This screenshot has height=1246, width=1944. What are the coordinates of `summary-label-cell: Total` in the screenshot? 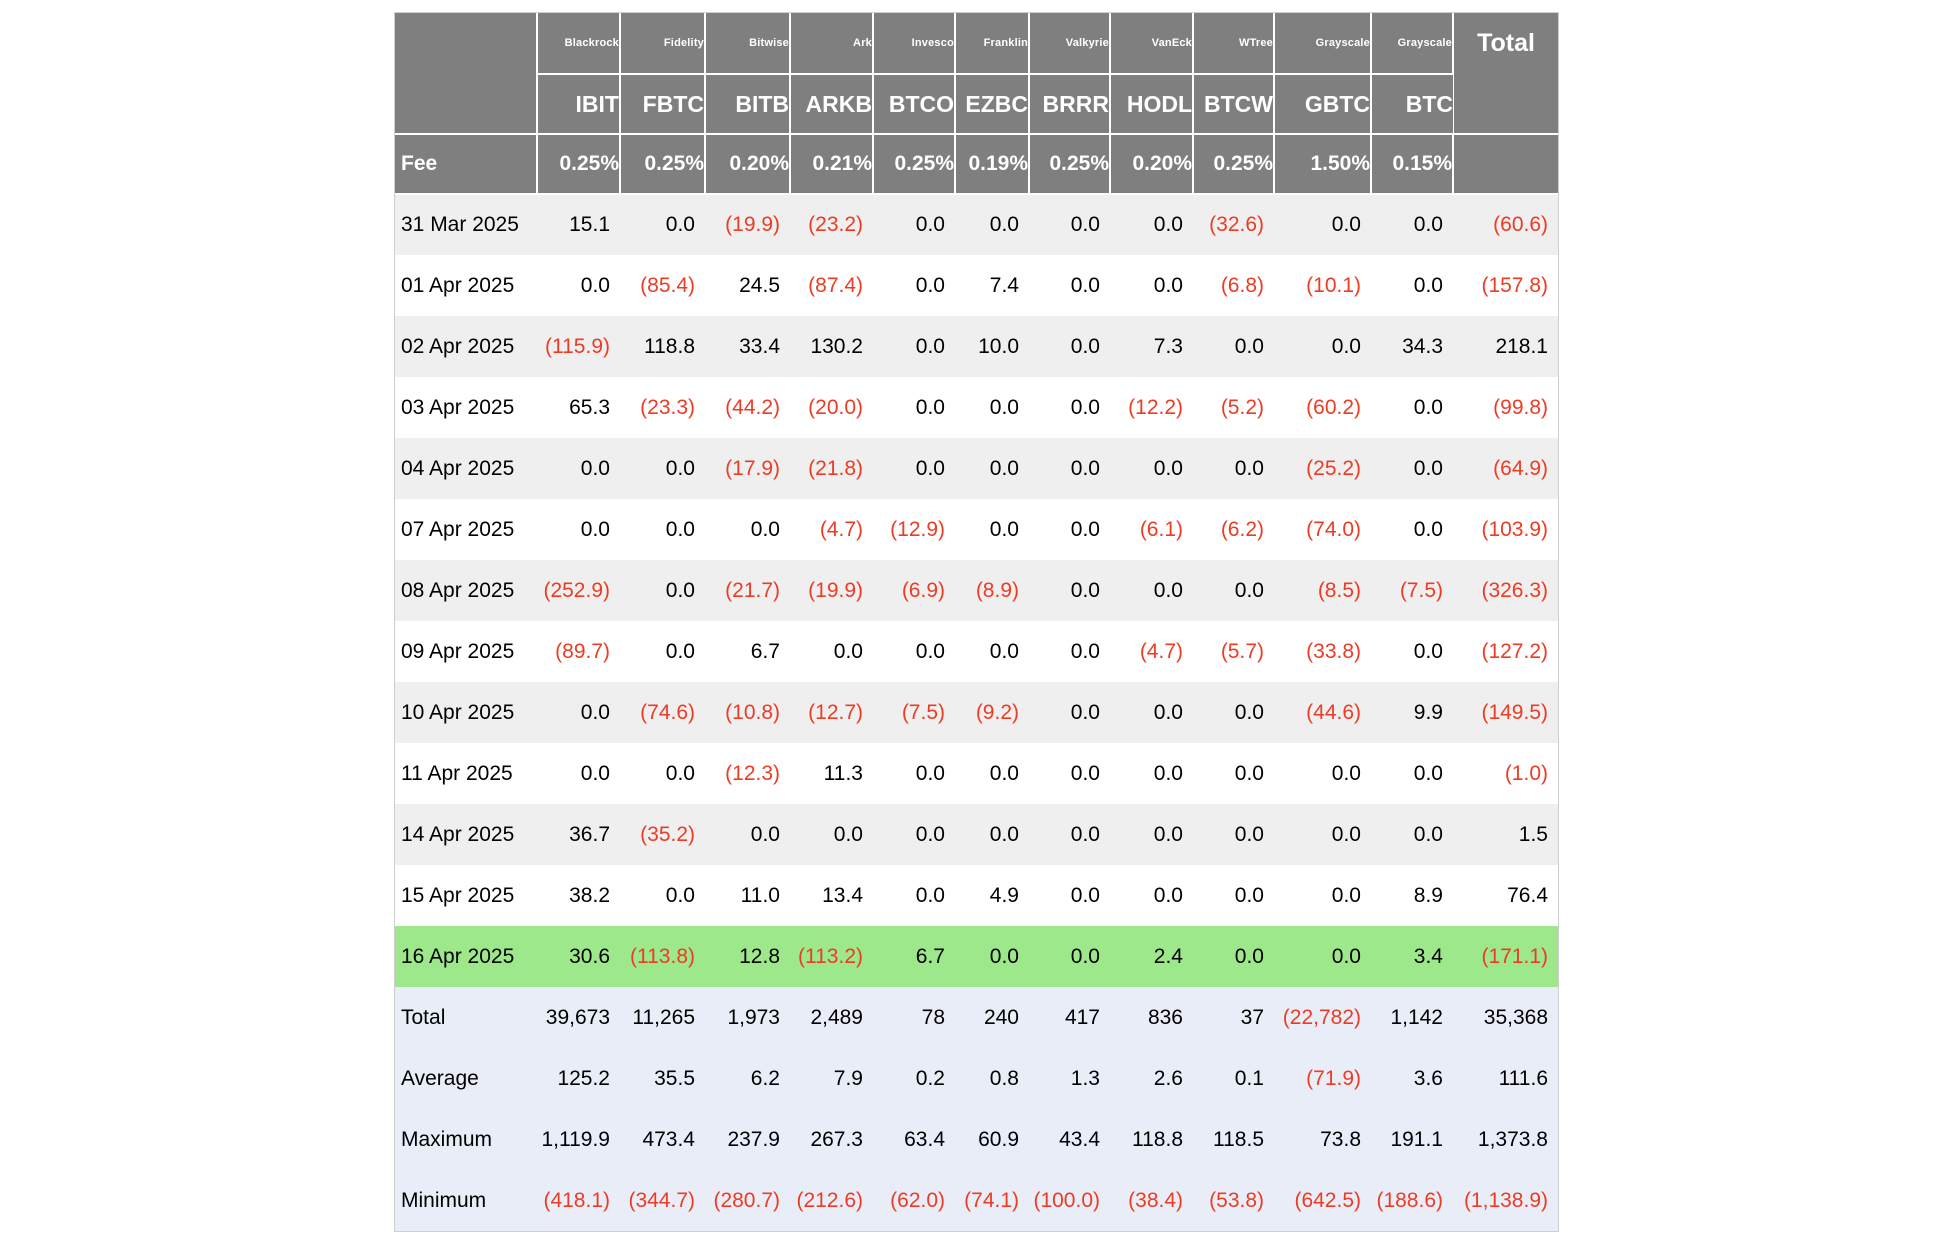 It's located at (466, 1017).